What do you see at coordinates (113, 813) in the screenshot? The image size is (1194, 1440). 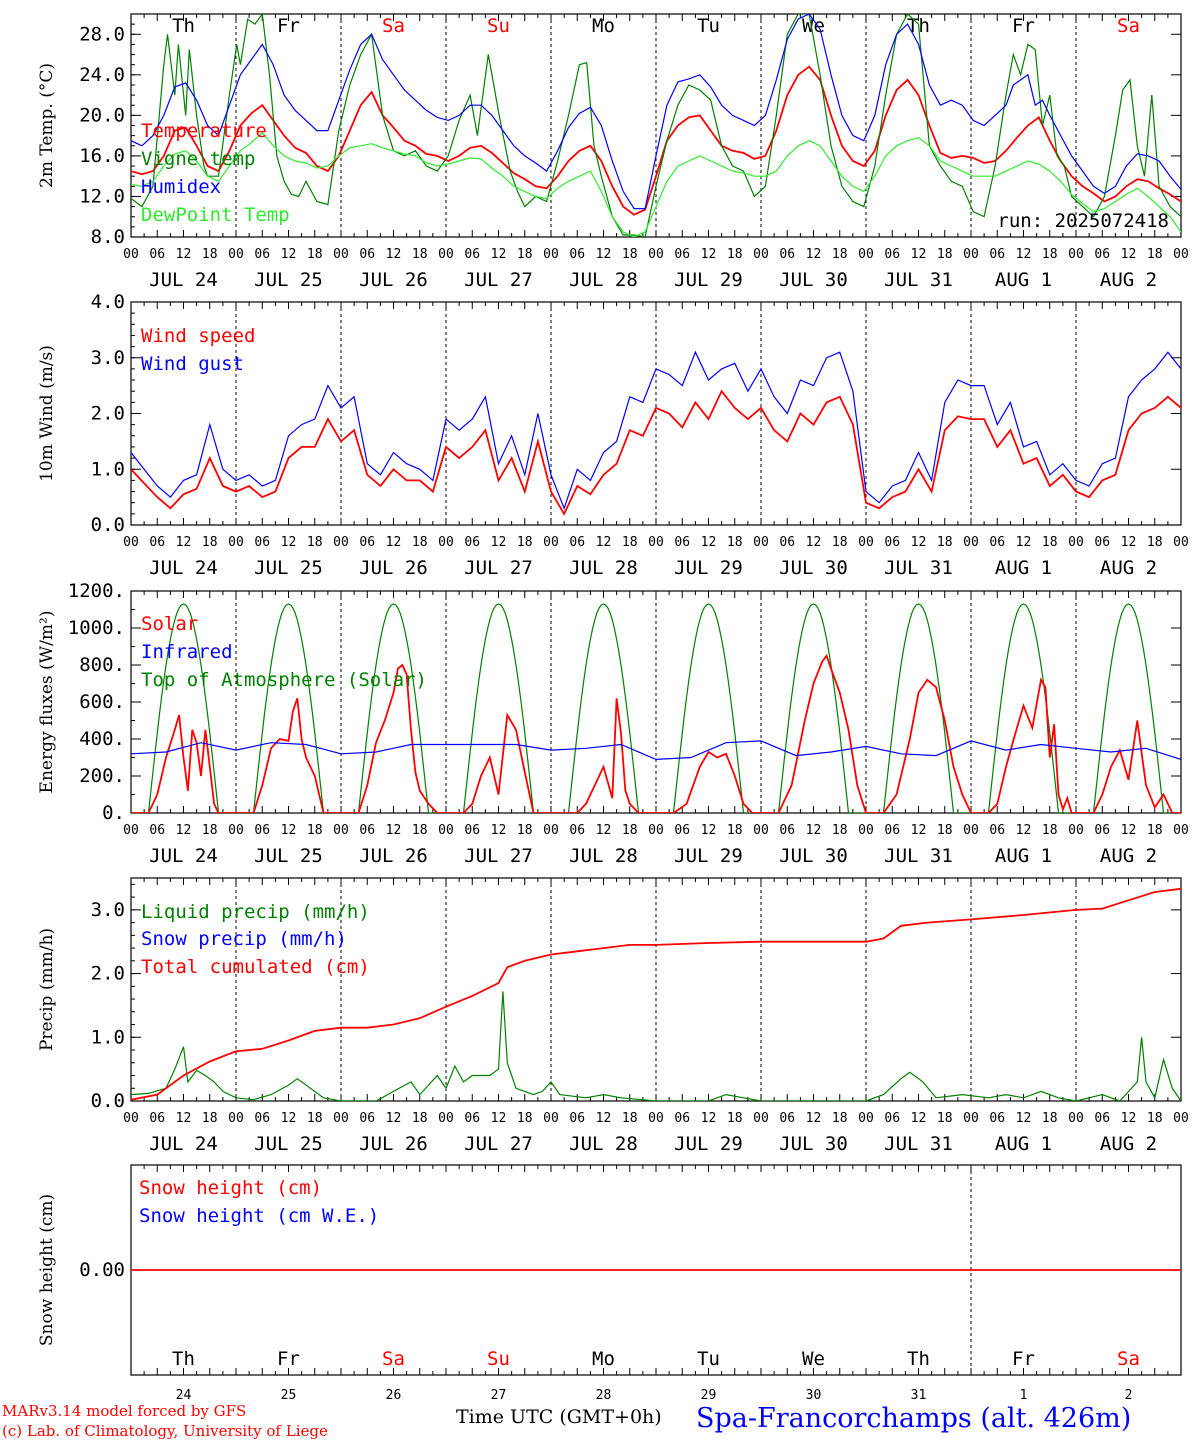 I see `y-tick-label: 0.` at bounding box center [113, 813].